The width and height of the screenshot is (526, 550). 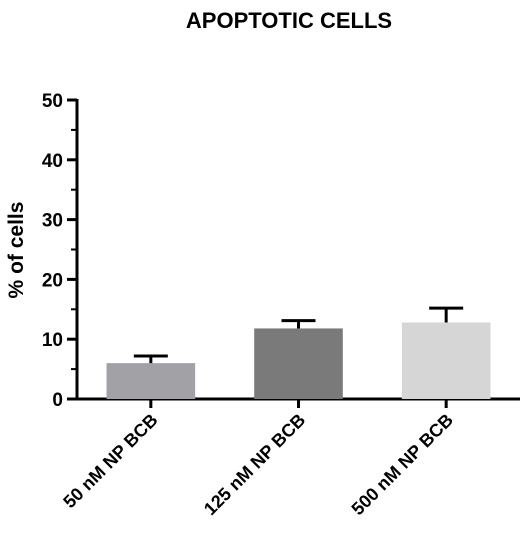 I want to click on y-tick-label-5: 50, so click(x=52, y=101).